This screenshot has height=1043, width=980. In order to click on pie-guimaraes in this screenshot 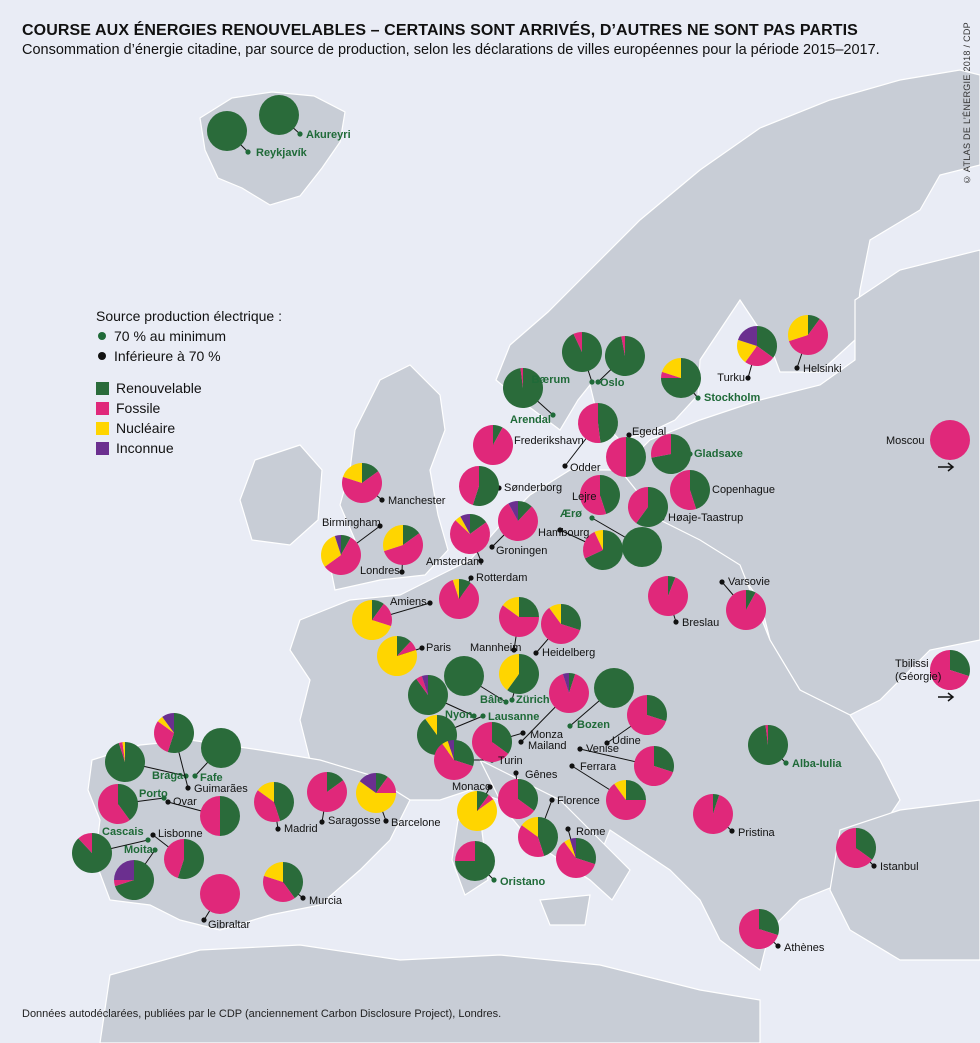, I will do `click(174, 733)`.